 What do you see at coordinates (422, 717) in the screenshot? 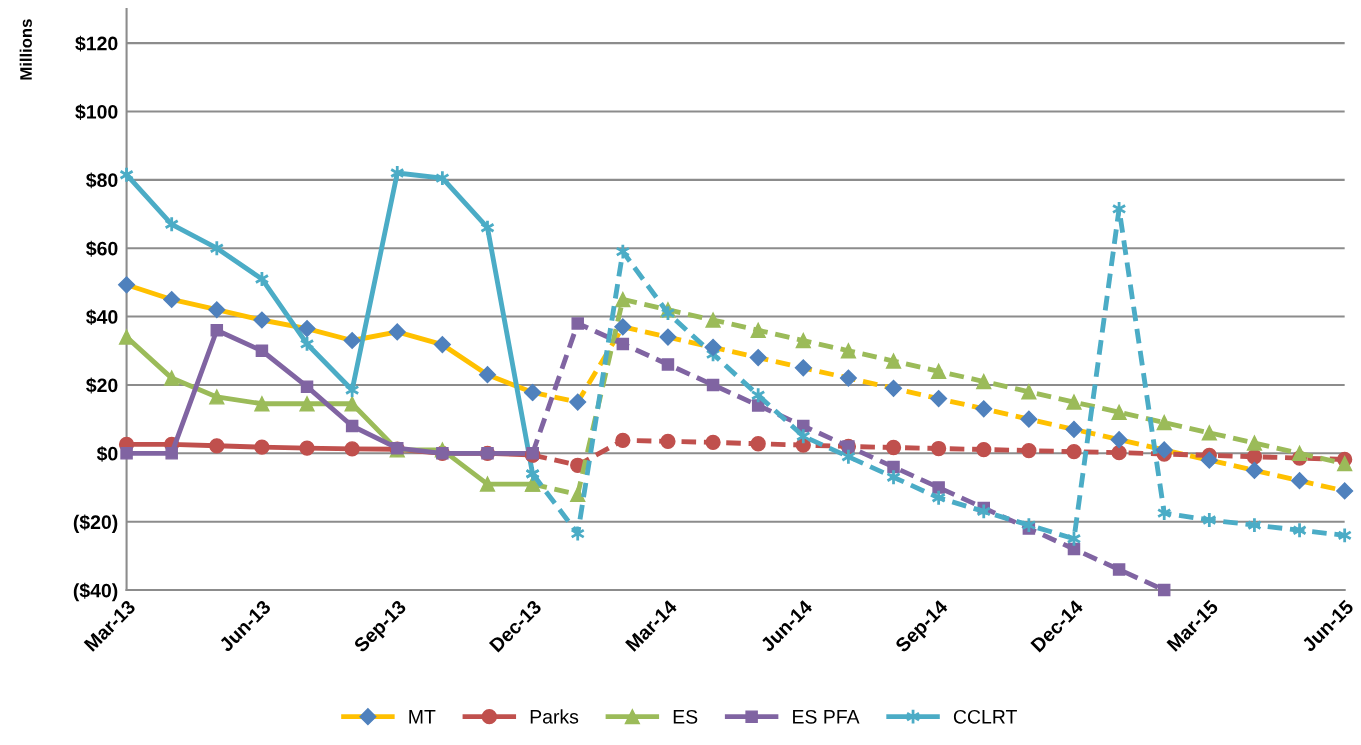
I see `legend-label: MT` at bounding box center [422, 717].